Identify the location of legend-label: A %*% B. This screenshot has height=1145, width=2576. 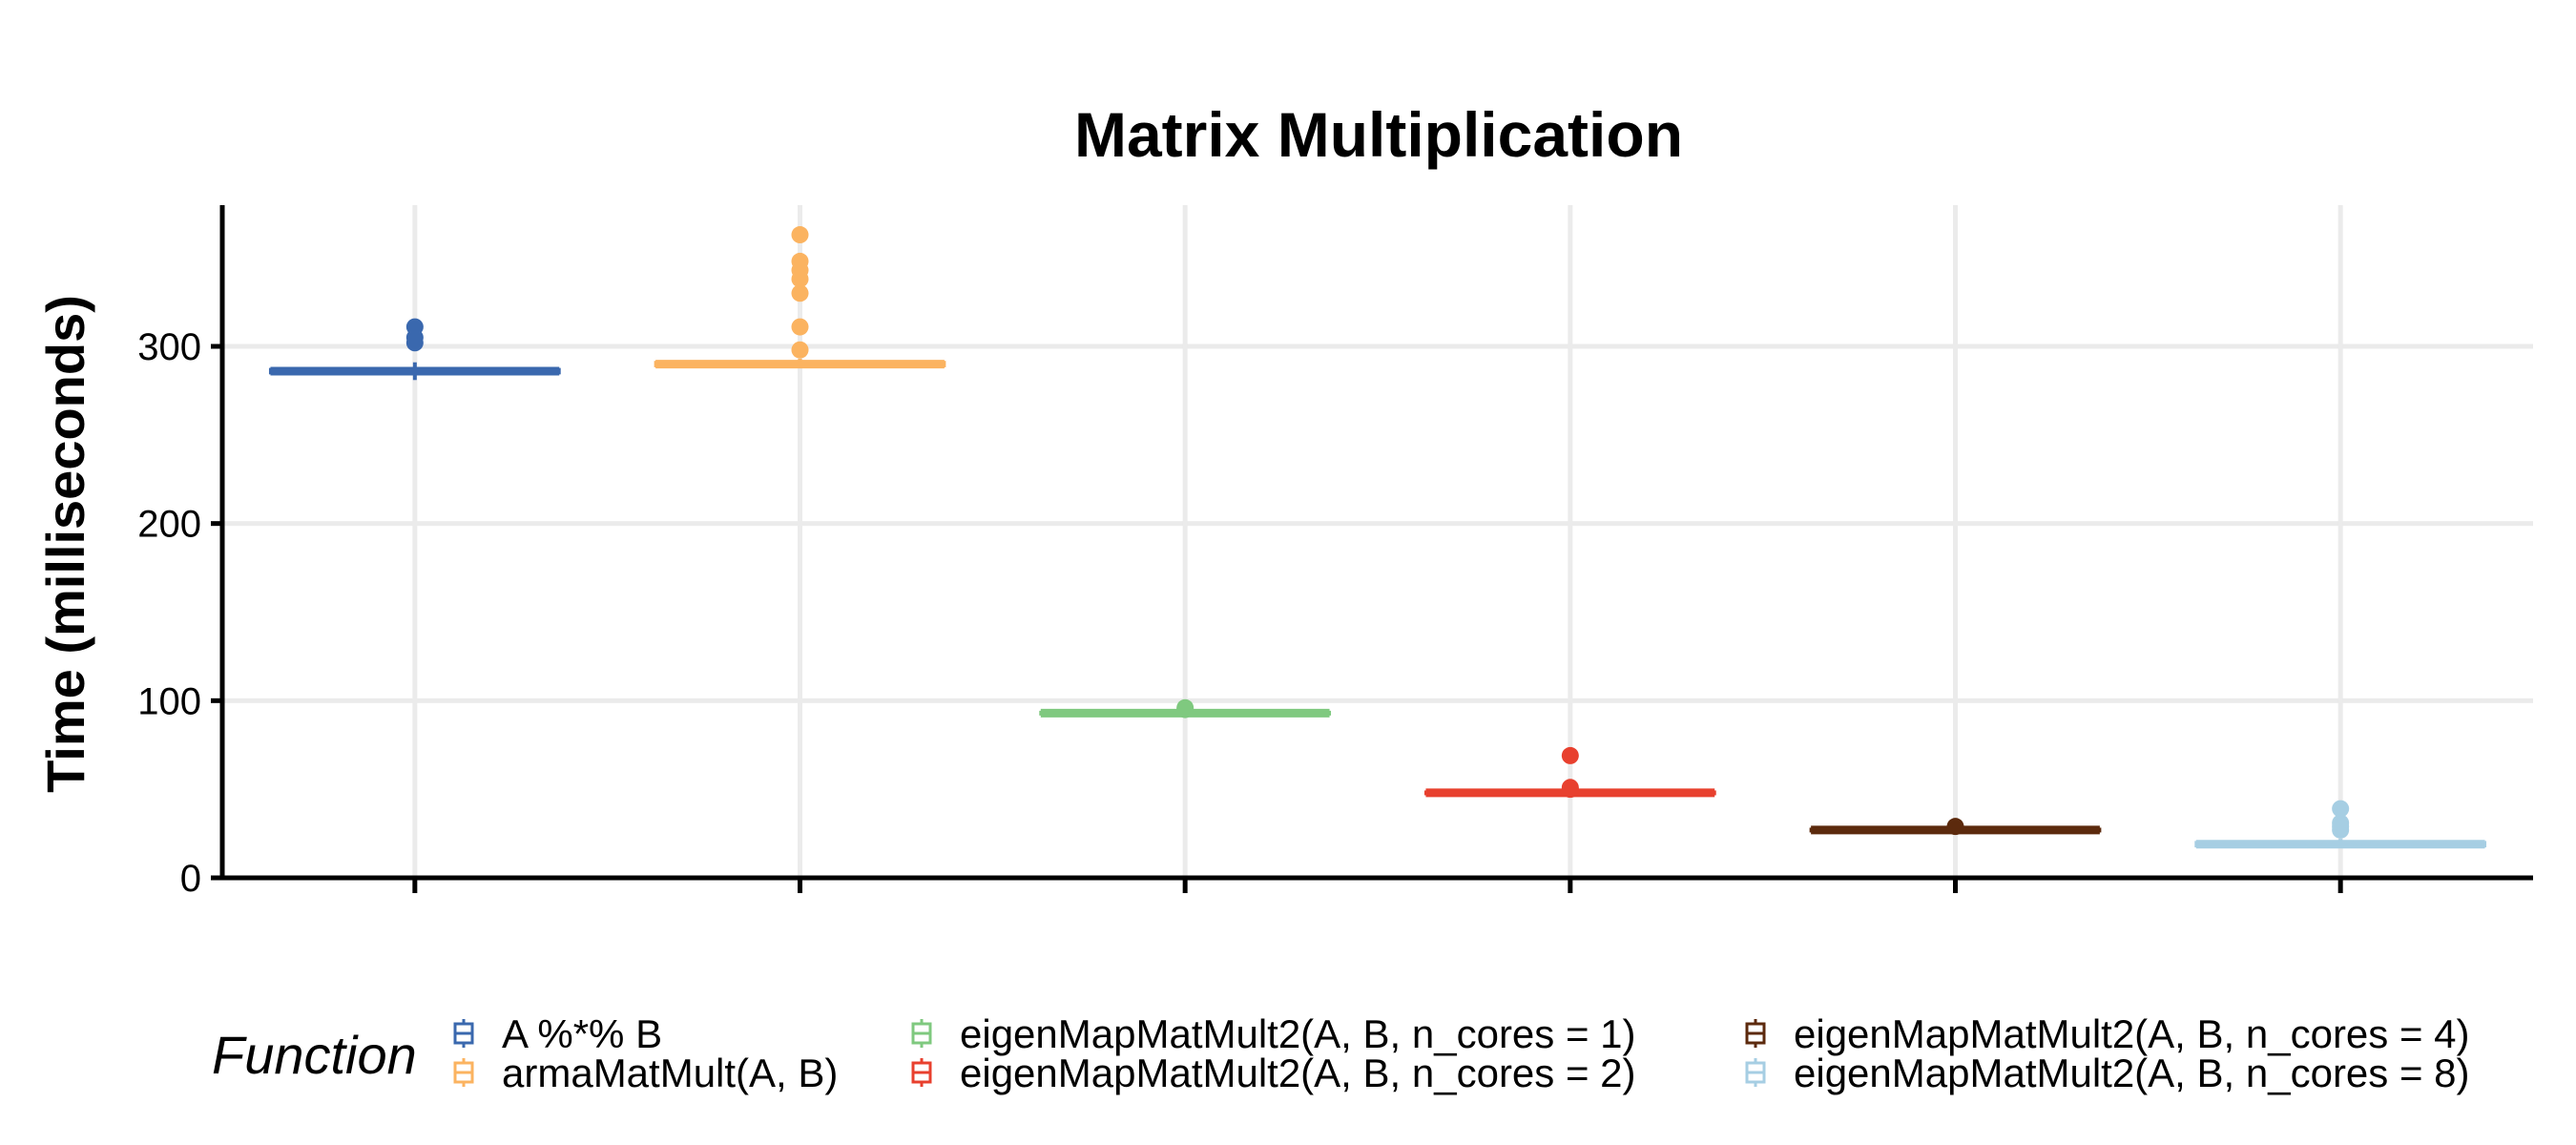
(582, 1034).